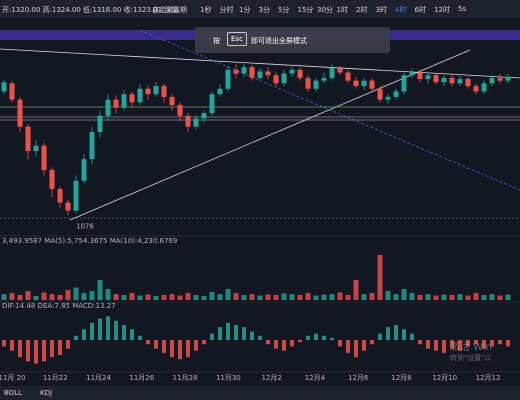 The height and width of the screenshot is (400, 520). I want to click on x-tick-label: 11月22, so click(55, 378).